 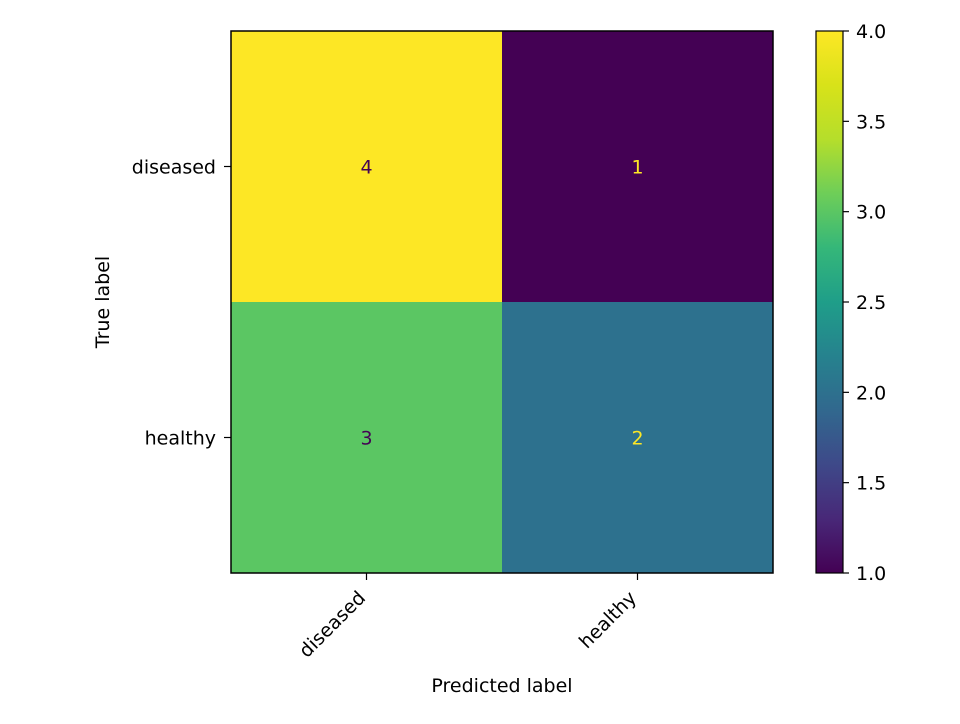 What do you see at coordinates (468, 617) in the screenshot?
I see `x-axis-ticks: diseased healthy` at bounding box center [468, 617].